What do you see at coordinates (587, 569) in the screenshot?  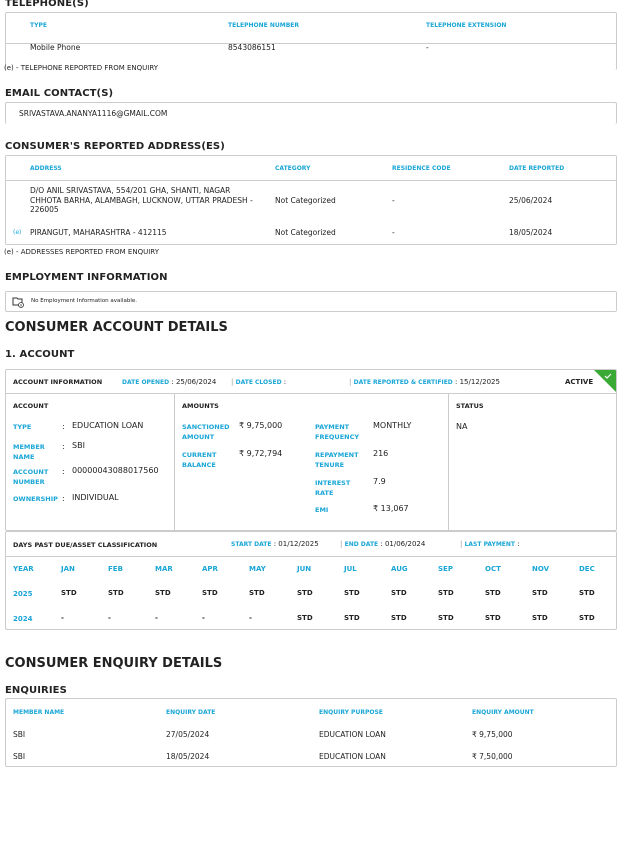 I see `month-header: DEC` at bounding box center [587, 569].